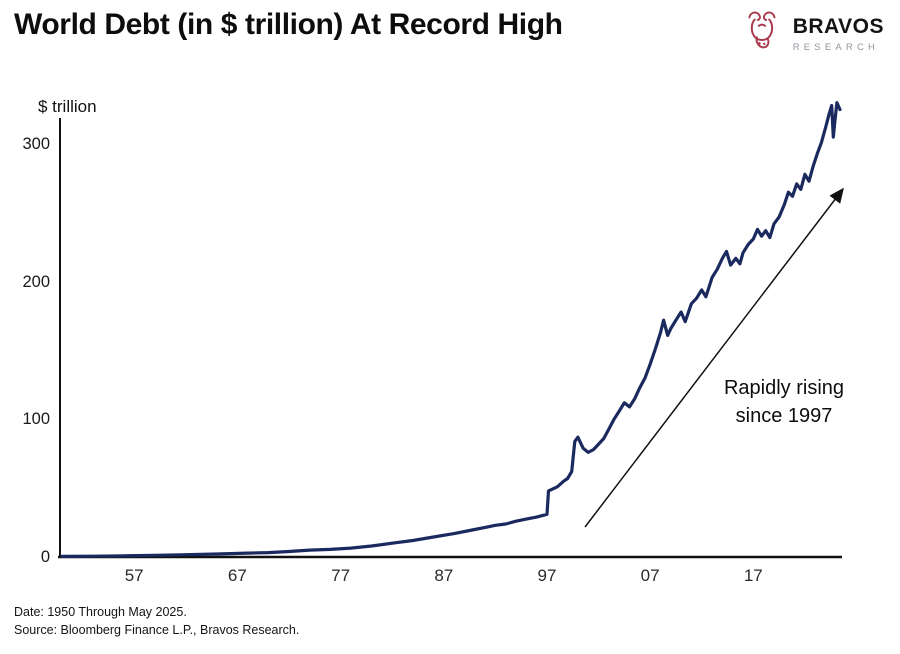  I want to click on logo-subtitle: RESEARCH, so click(836, 47).